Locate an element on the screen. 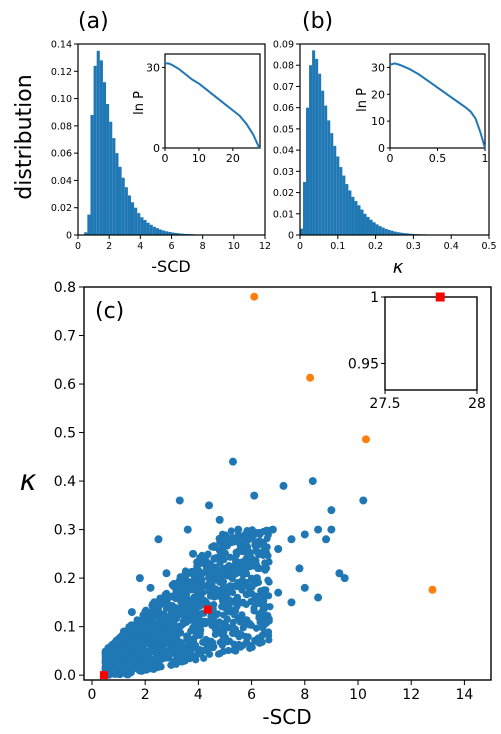  inset-y-tick-label: 10 is located at coordinates (378, 121).